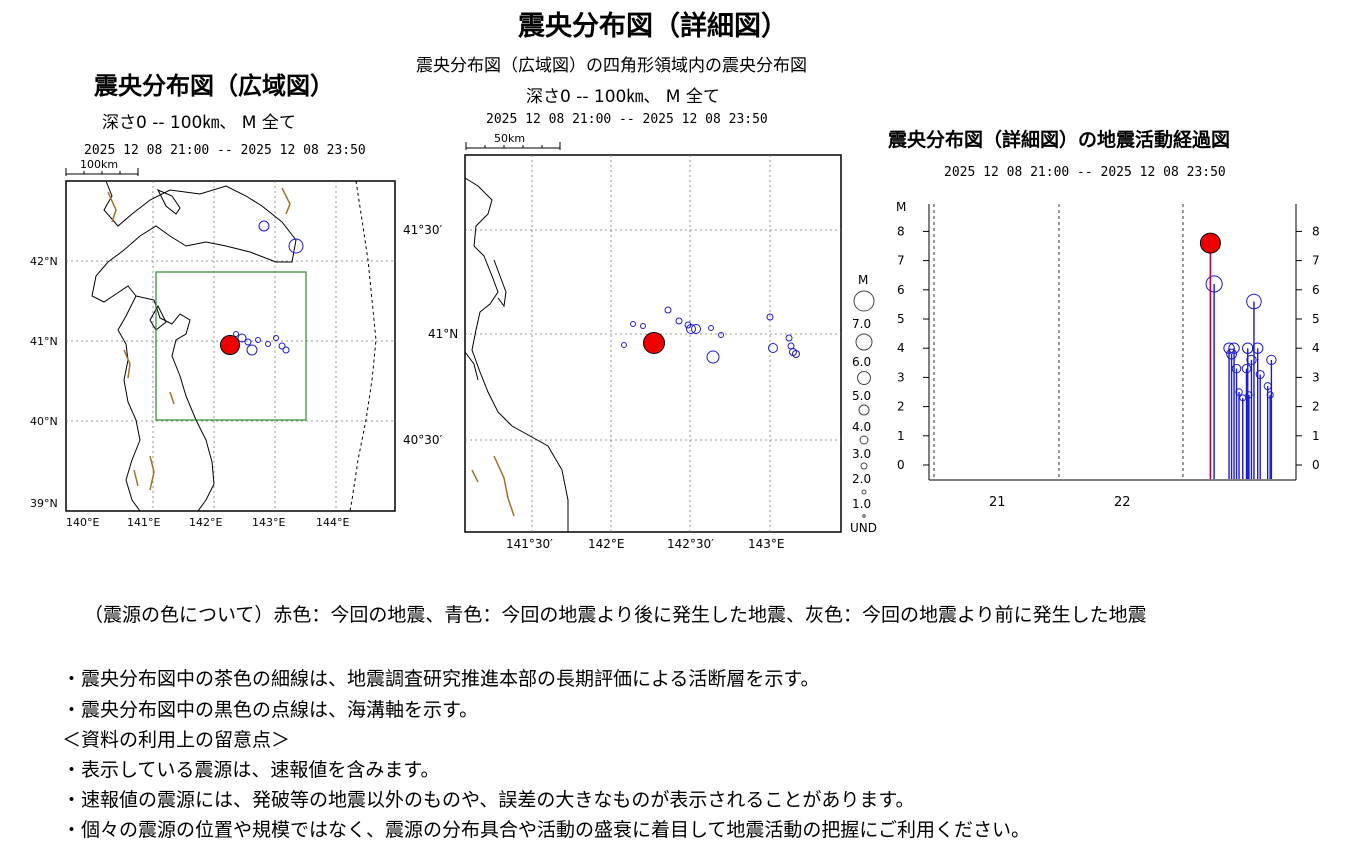 Image resolution: width=1364 pixels, height=852 pixels. What do you see at coordinates (901, 207) in the screenshot?
I see `timeline-y-label: M` at bounding box center [901, 207].